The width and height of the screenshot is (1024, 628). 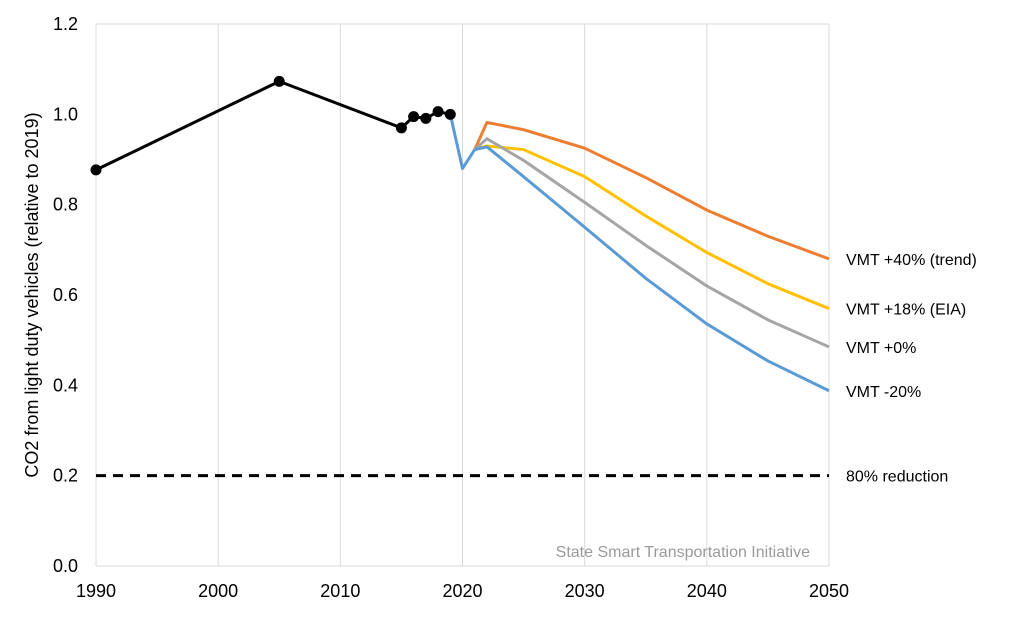 What do you see at coordinates (65, 205) in the screenshot?
I see `y-tick-label: 0.8` at bounding box center [65, 205].